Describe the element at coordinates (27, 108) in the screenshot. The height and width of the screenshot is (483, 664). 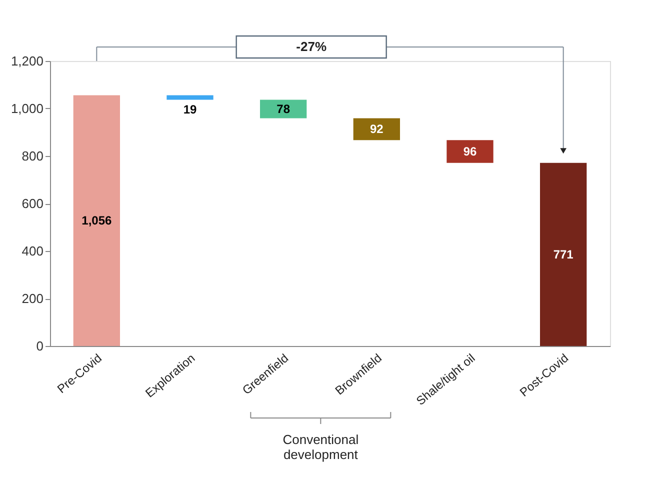
I see `y-tick-label: 1,000` at that location.